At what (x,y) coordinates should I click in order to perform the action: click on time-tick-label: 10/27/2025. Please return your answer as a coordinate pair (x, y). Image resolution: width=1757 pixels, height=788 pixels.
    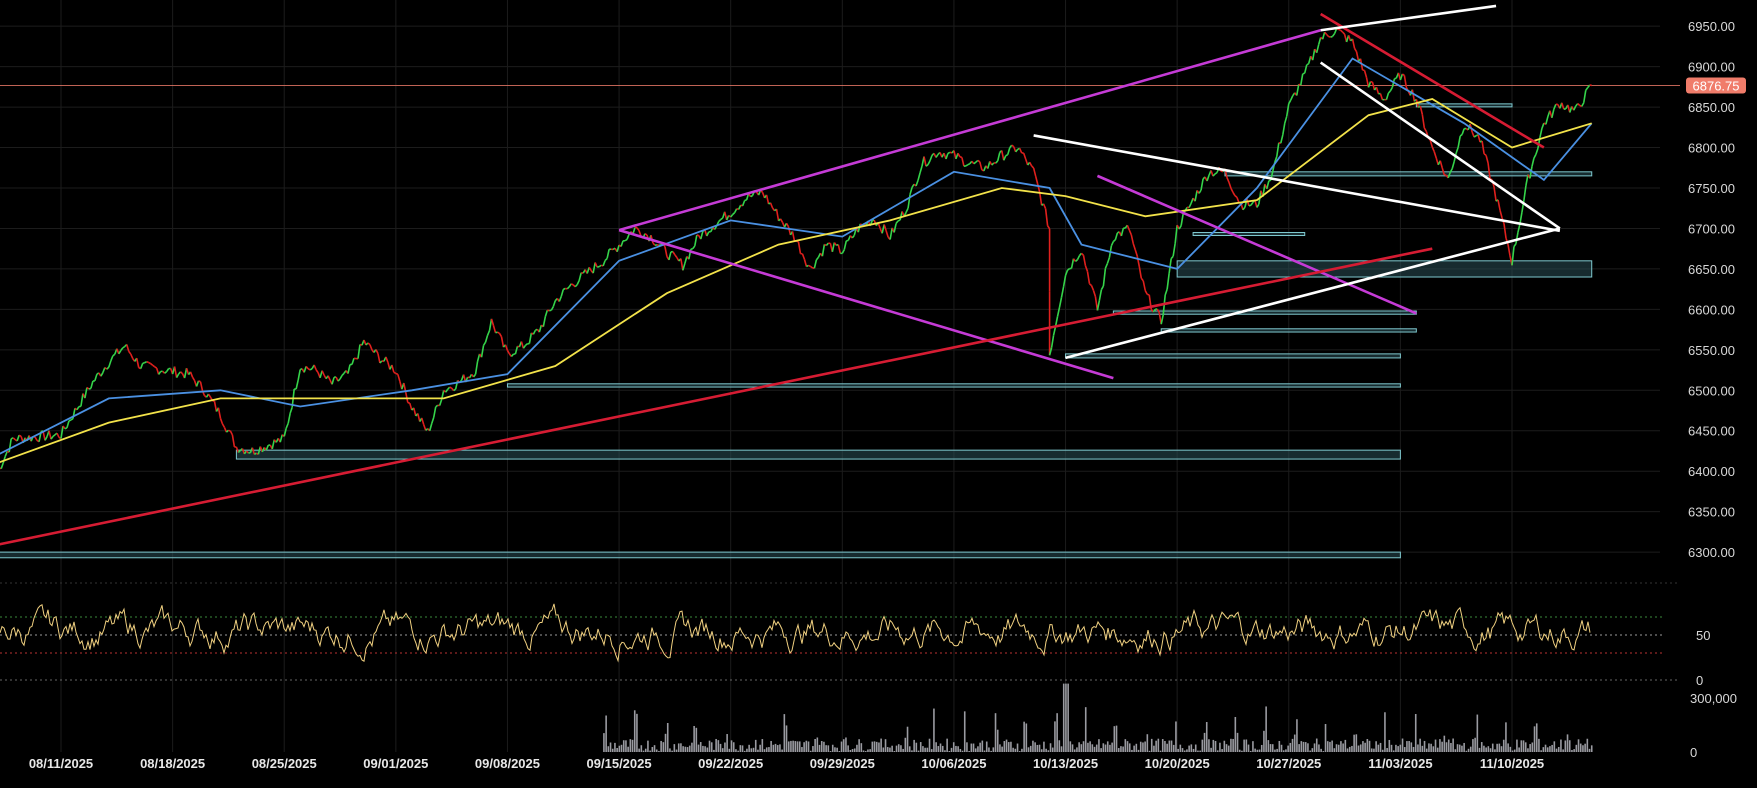
    Looking at the image, I should click on (1288, 763).